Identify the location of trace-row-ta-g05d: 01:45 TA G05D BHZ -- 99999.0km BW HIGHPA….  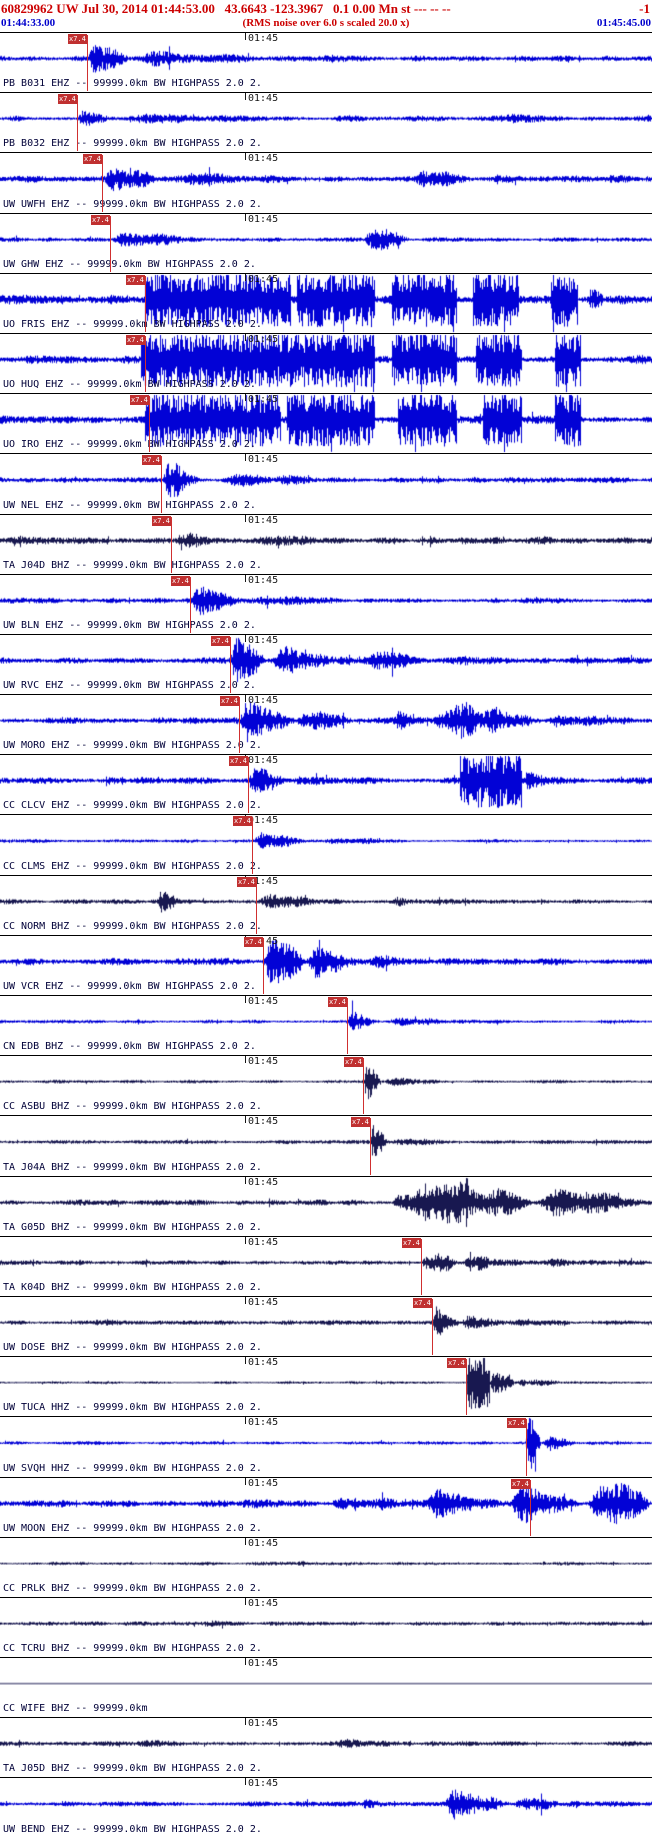
(326, 1205).